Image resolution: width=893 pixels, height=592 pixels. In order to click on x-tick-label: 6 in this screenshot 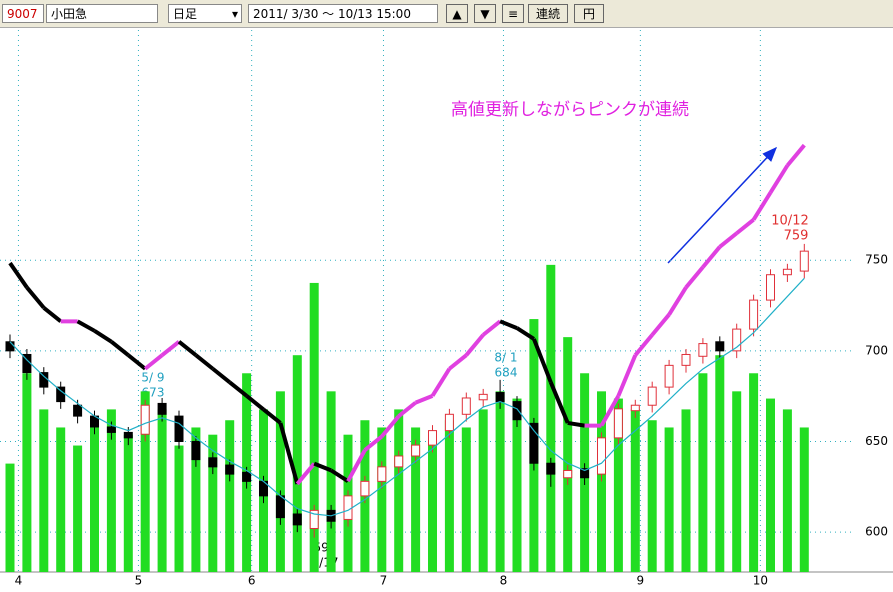, I will do `click(252, 581)`.